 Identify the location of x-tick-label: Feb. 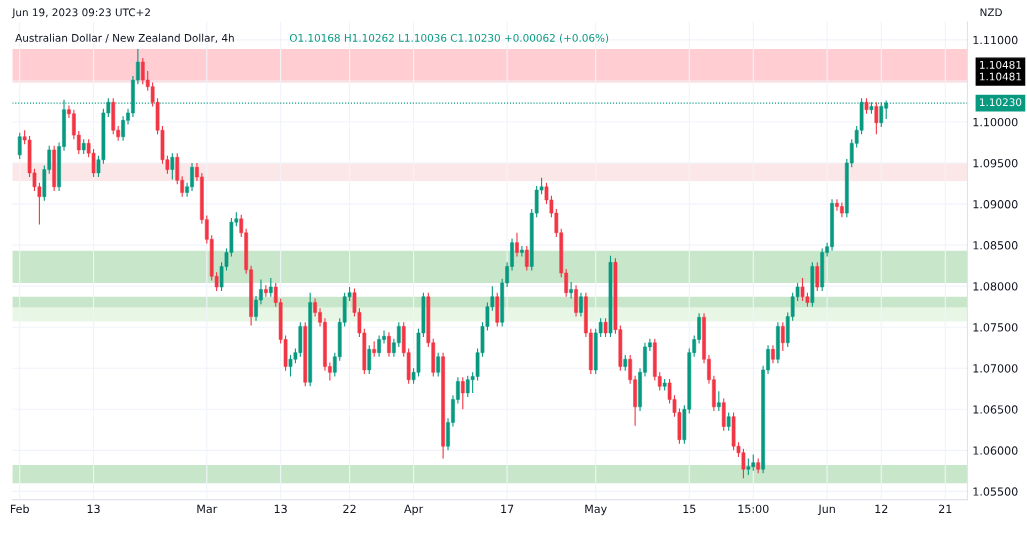
(19, 509).